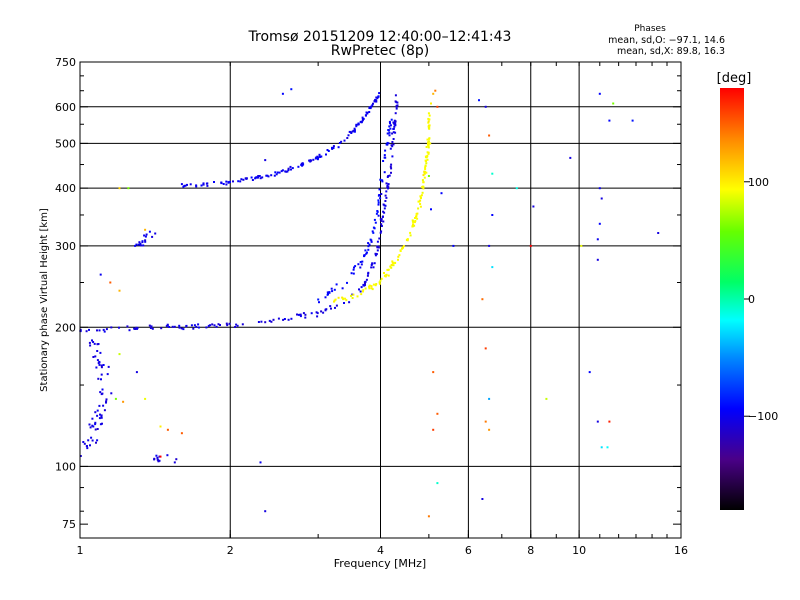 The width and height of the screenshot is (800, 600). What do you see at coordinates (65, 188) in the screenshot?
I see `y-tick-label: 400` at bounding box center [65, 188].